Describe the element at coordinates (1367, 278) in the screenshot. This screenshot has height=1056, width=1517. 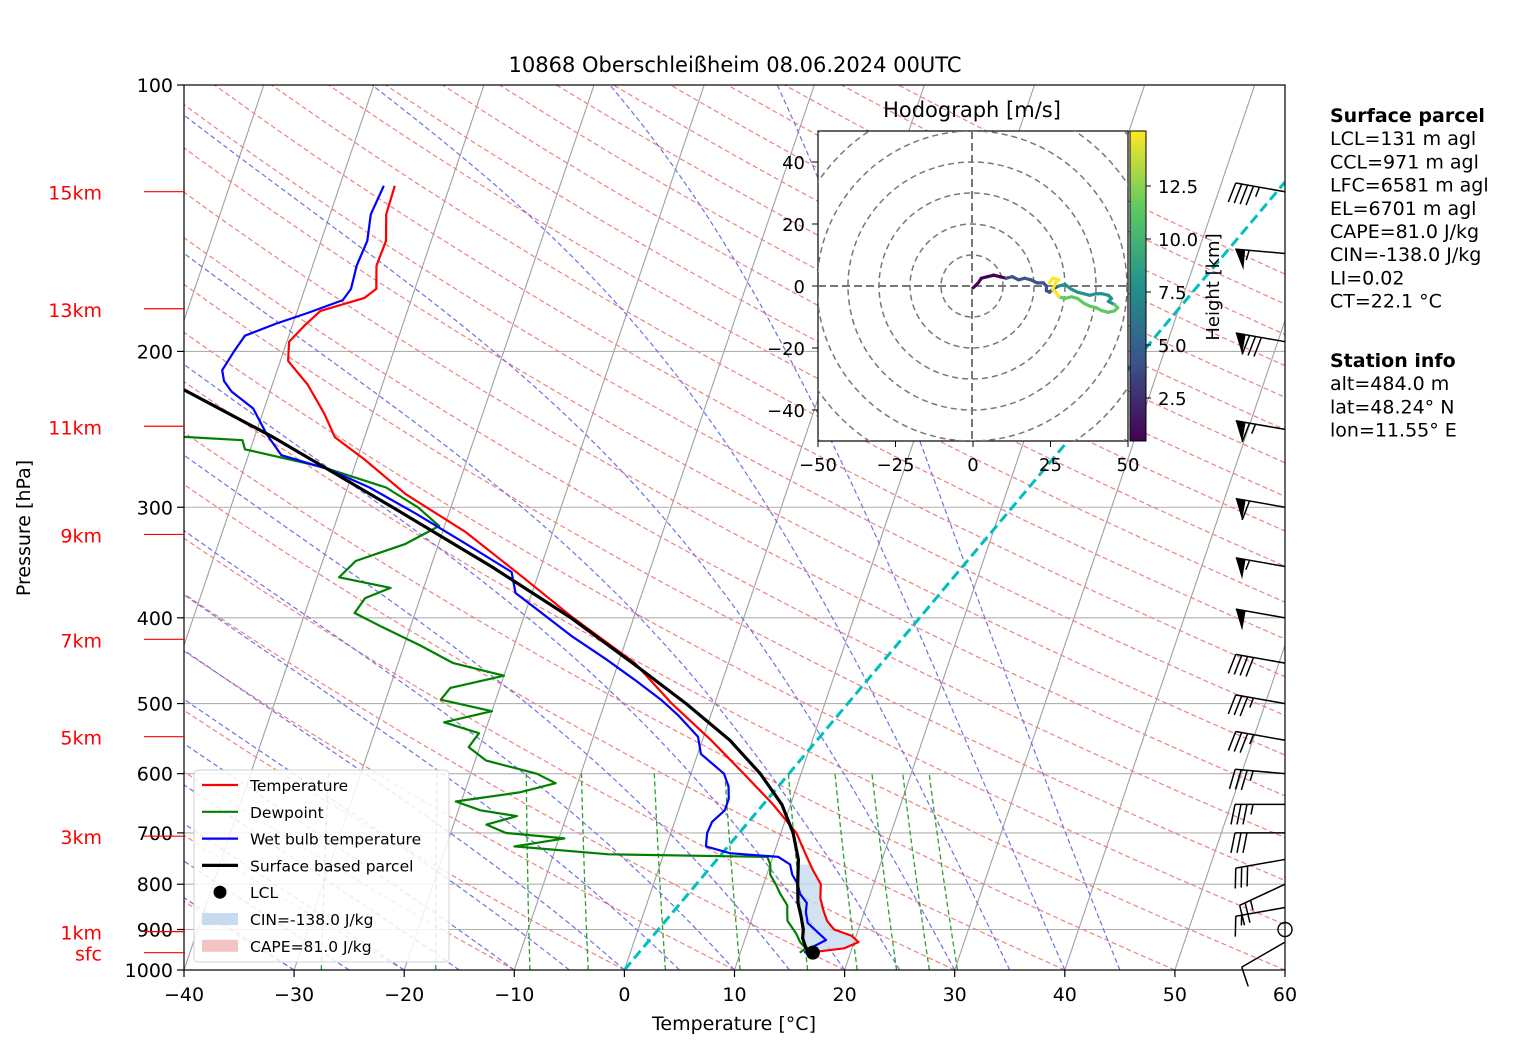
I see `surface-parcel-value: LI=0.02` at that location.